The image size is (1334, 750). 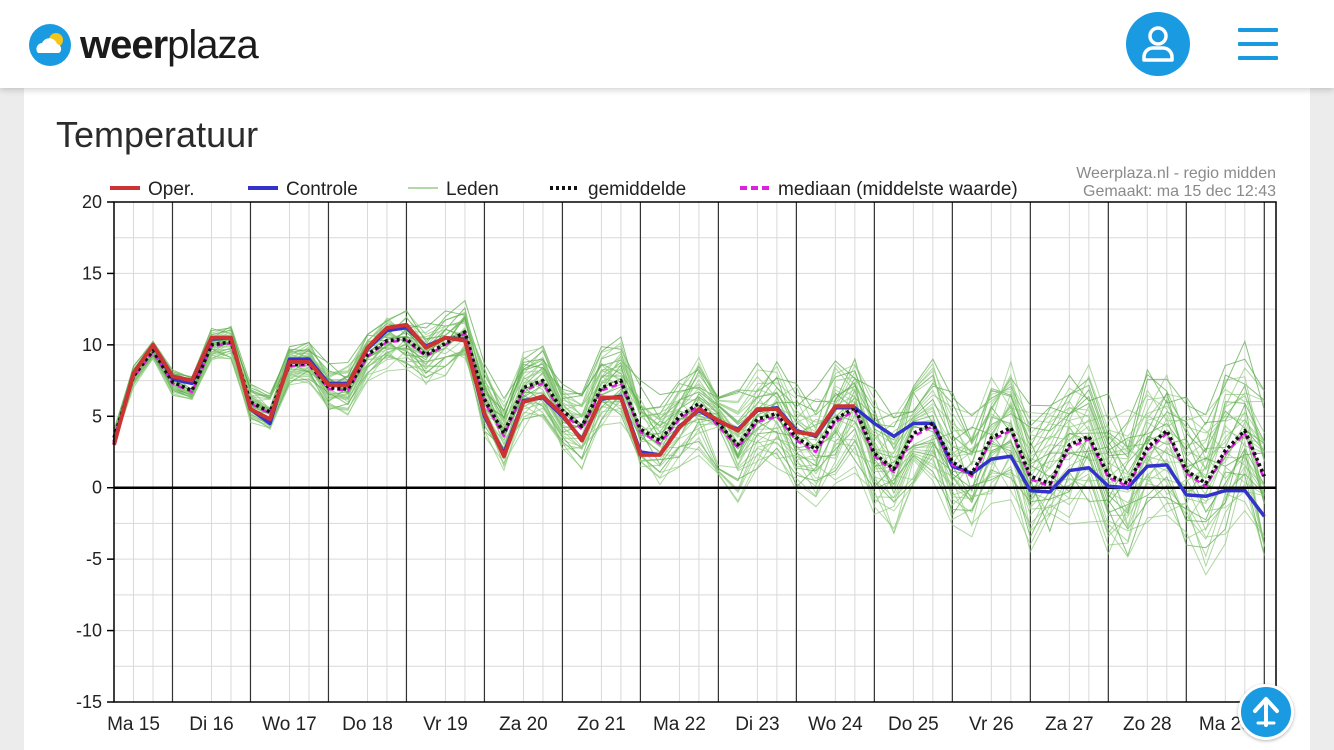 I want to click on legend-label: gemiddelde, so click(x=637, y=189).